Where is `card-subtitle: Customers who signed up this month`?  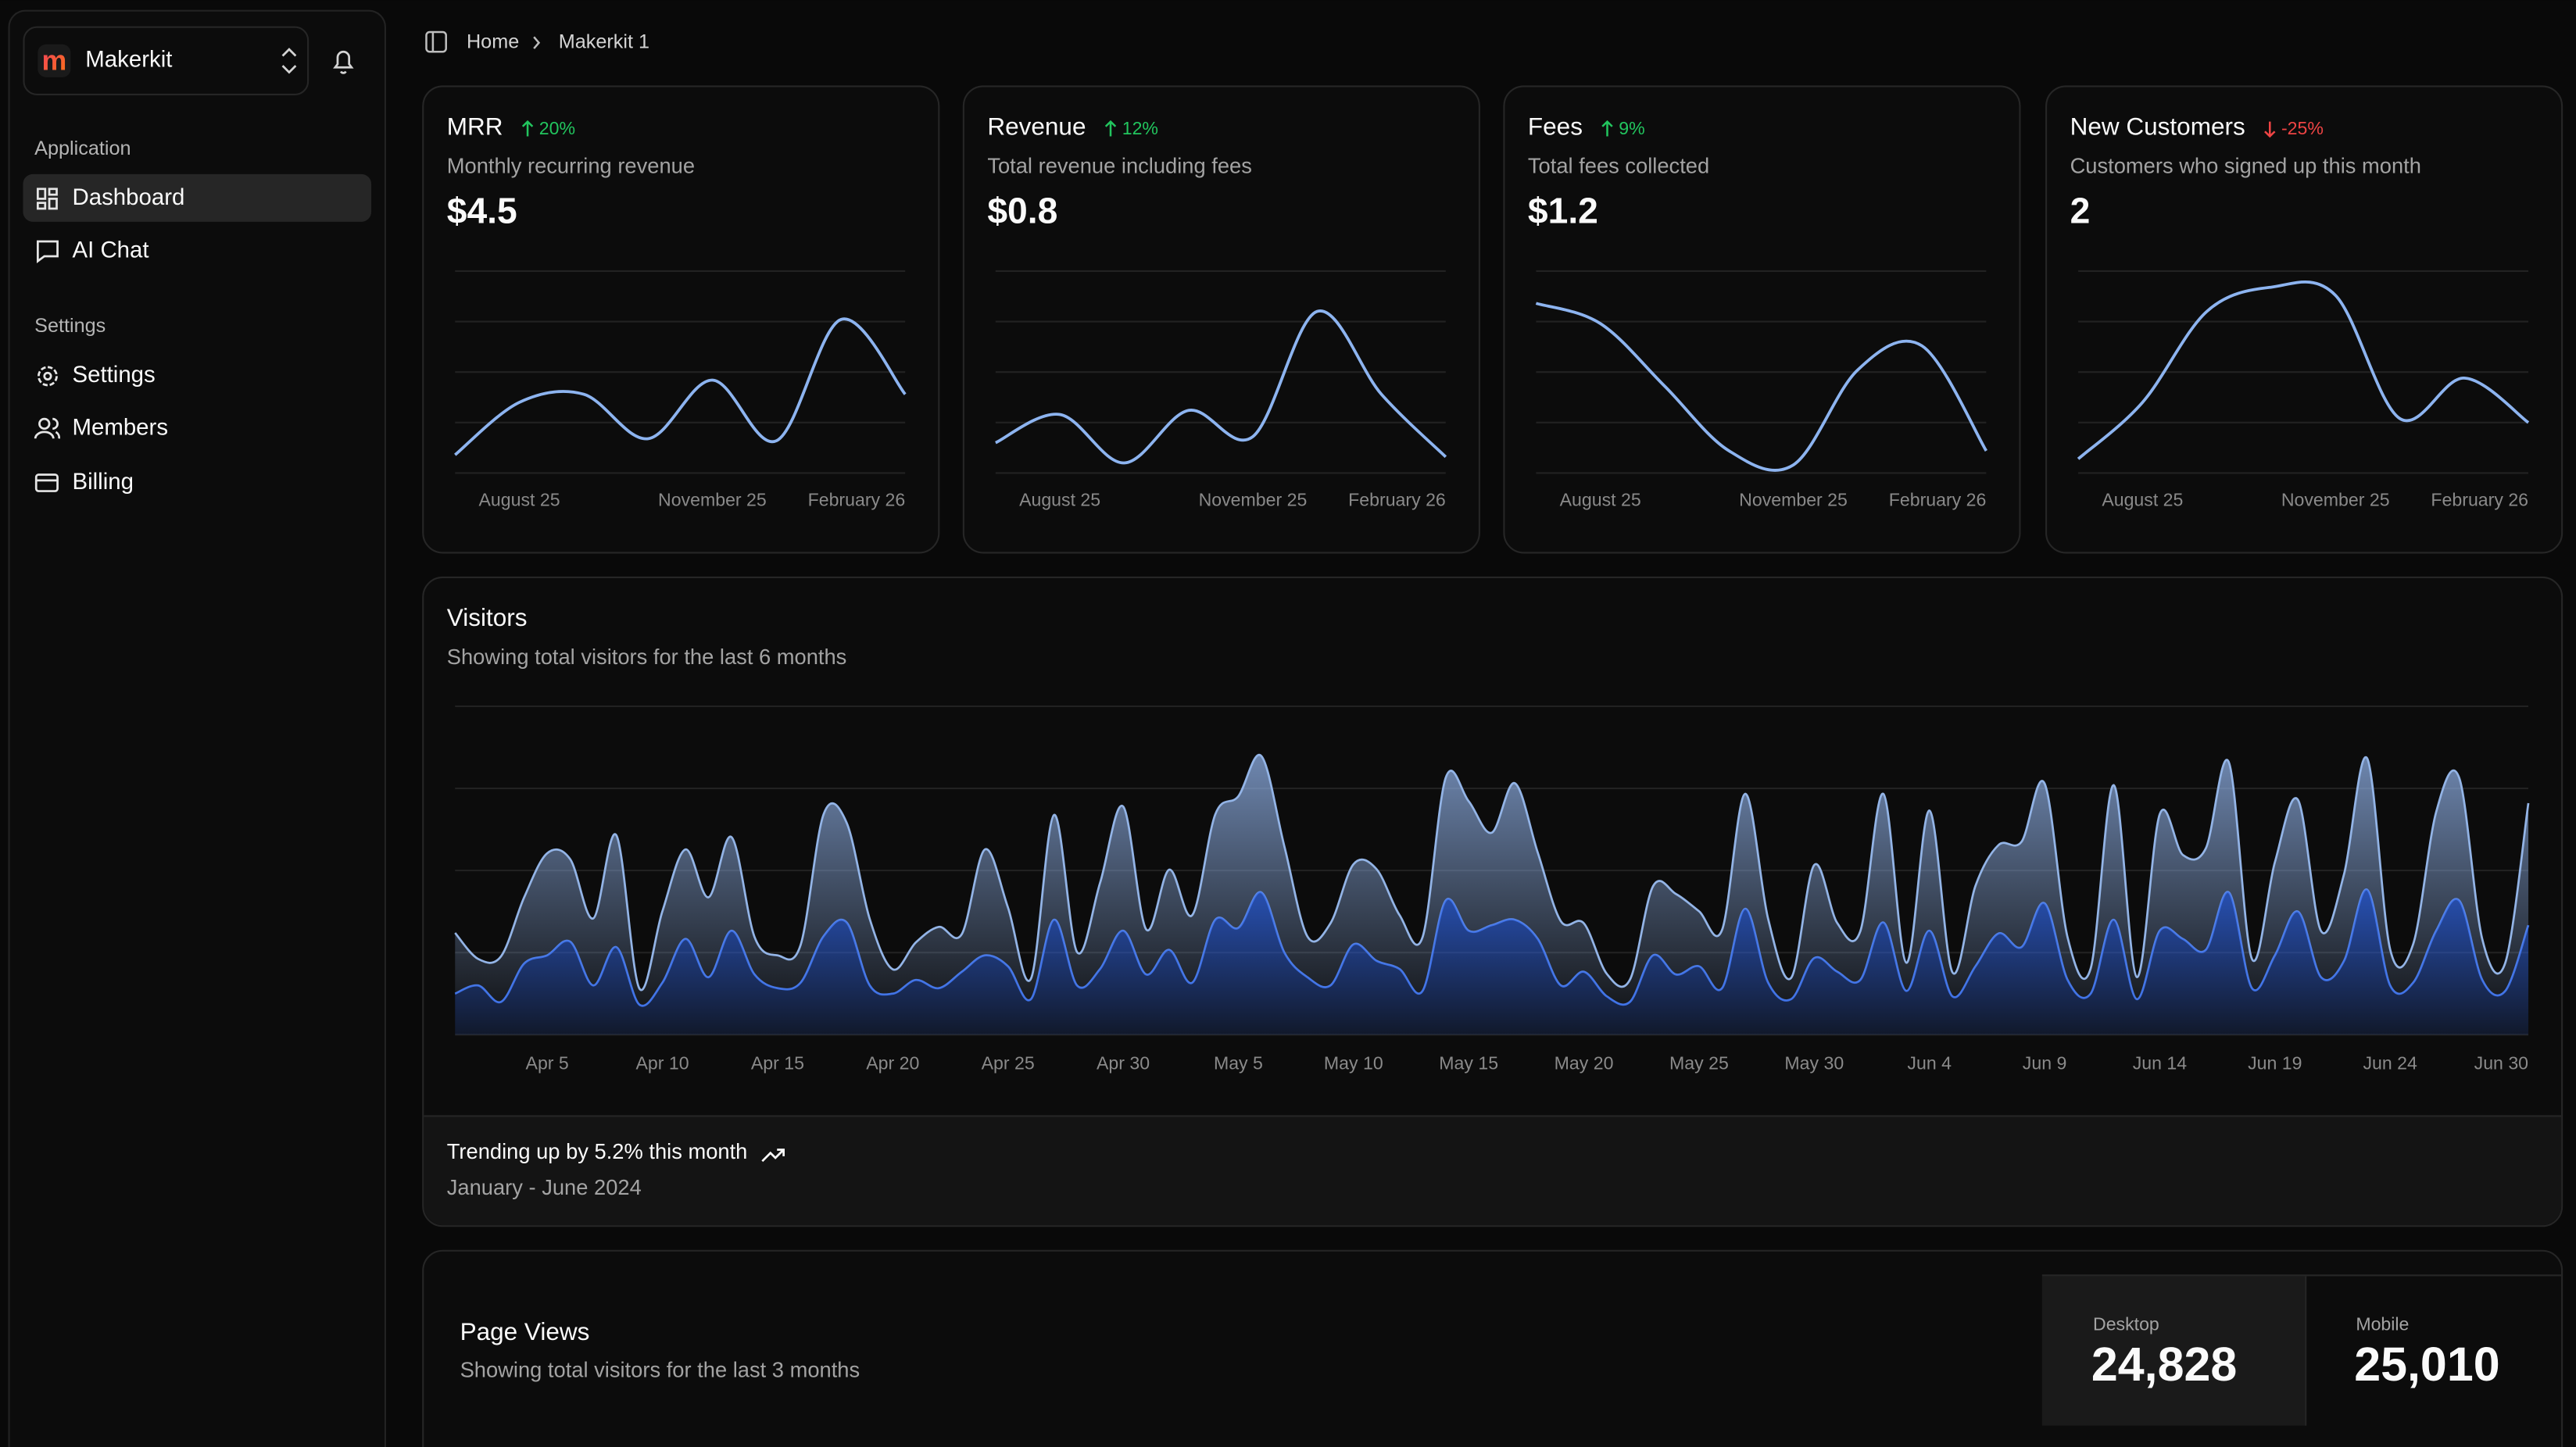 card-subtitle: Customers who signed up this month is located at coordinates (2245, 166).